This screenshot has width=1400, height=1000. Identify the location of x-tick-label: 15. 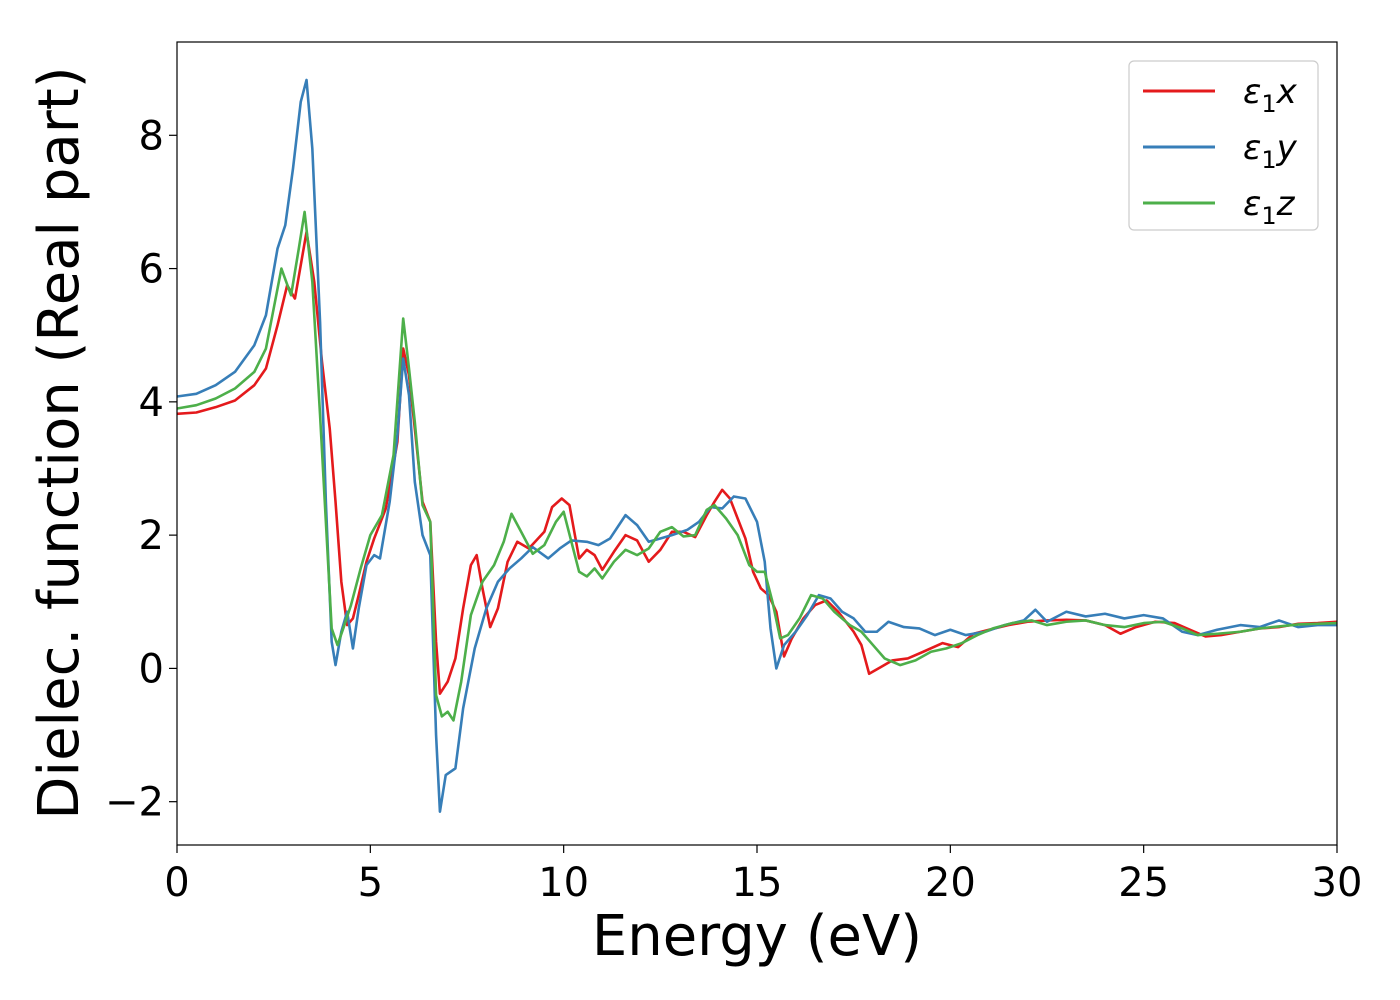
(757, 883).